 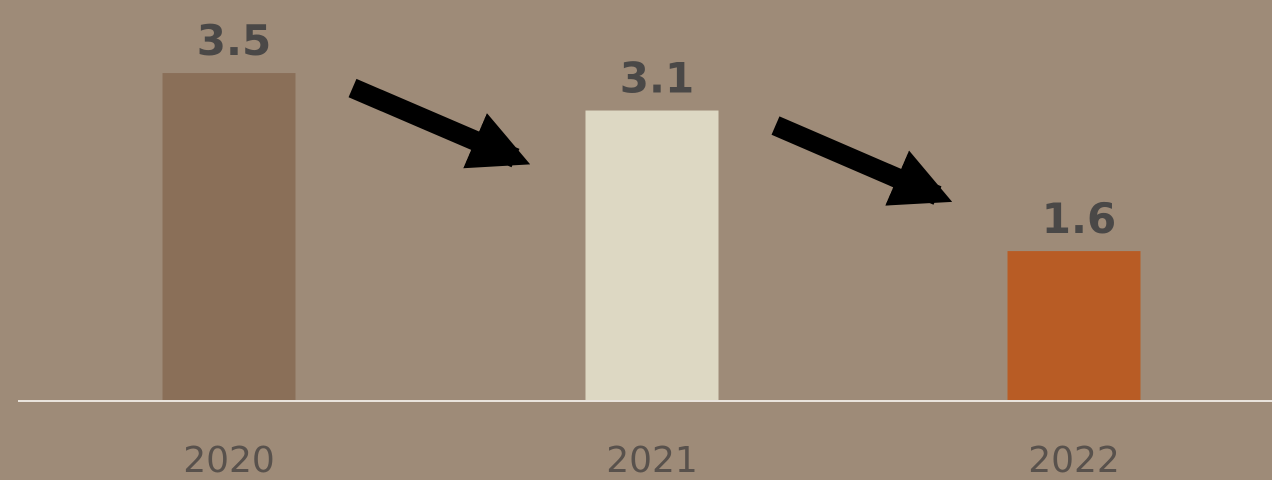 What do you see at coordinates (234, 40) in the screenshot?
I see `value-label-2020: 3.5` at bounding box center [234, 40].